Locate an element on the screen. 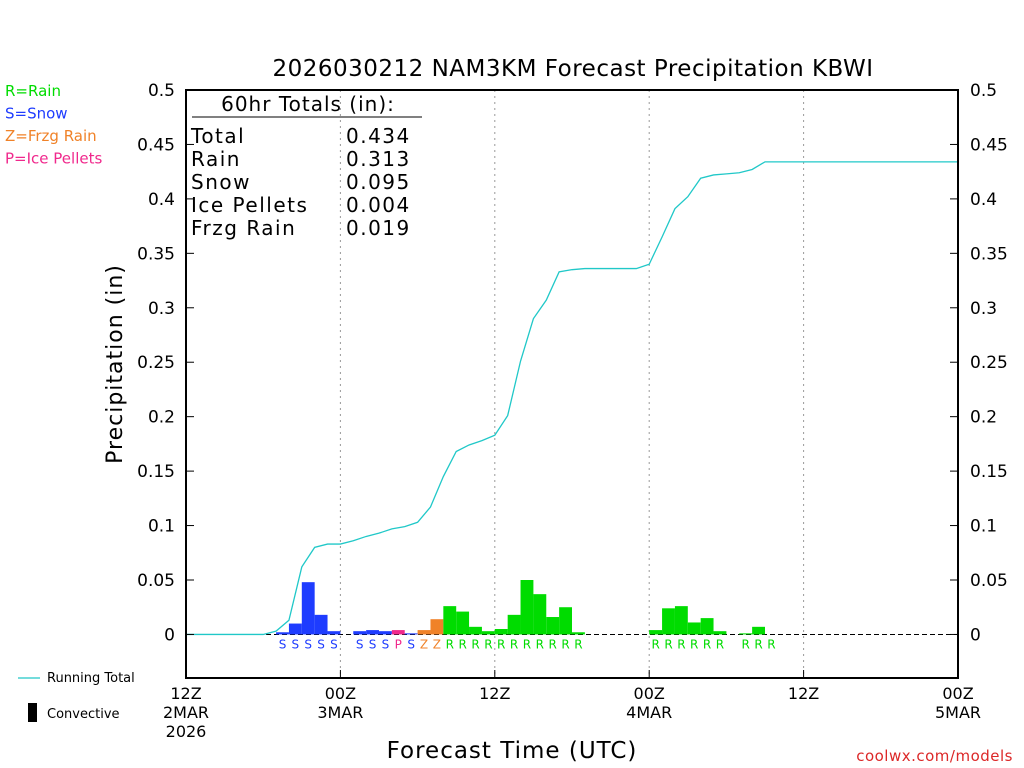 This screenshot has height=768, width=1024. y-tick-label-right: 0.4 is located at coordinates (983, 200).